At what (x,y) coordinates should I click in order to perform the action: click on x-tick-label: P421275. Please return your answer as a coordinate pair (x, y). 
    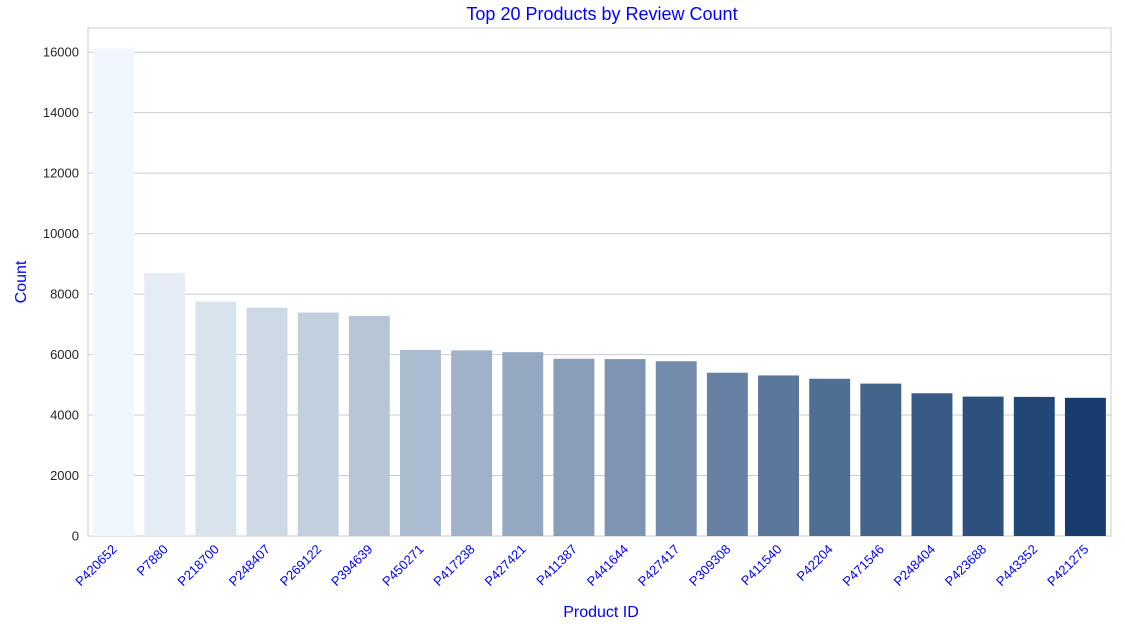
    Looking at the image, I should click on (1067, 565).